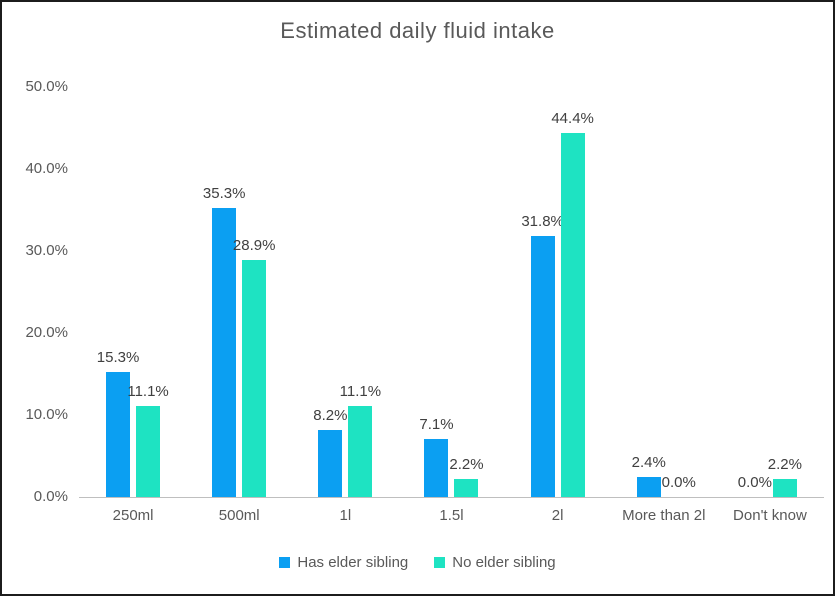 This screenshot has width=835, height=596. Describe the element at coordinates (436, 424) in the screenshot. I see `data-label: 7.1%` at that location.